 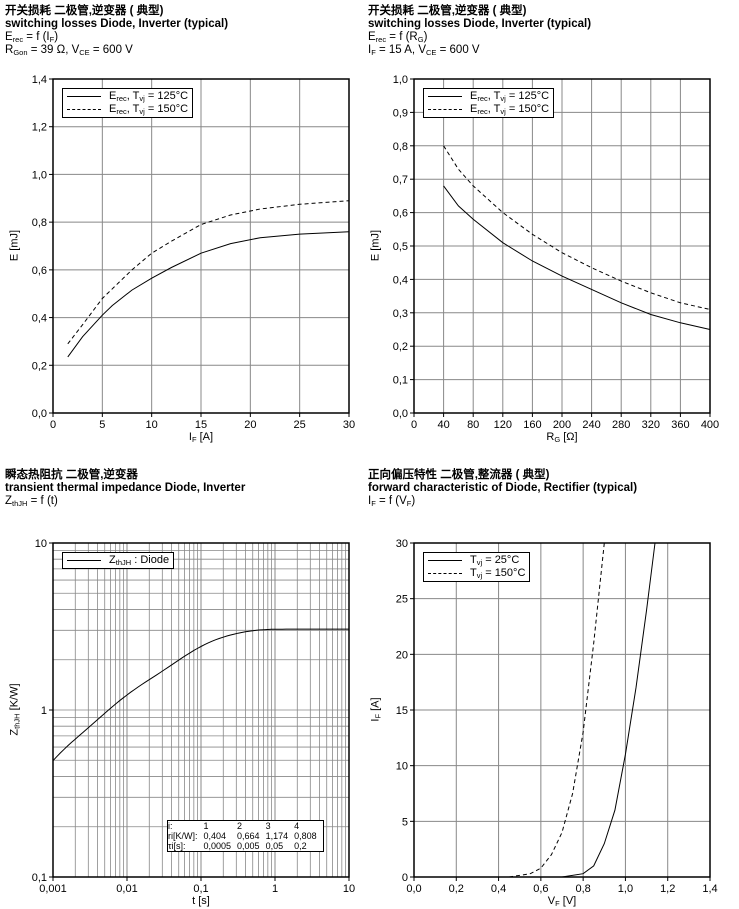 What do you see at coordinates (152, 425) in the screenshot?
I see `x-tick-label: 10` at bounding box center [152, 425].